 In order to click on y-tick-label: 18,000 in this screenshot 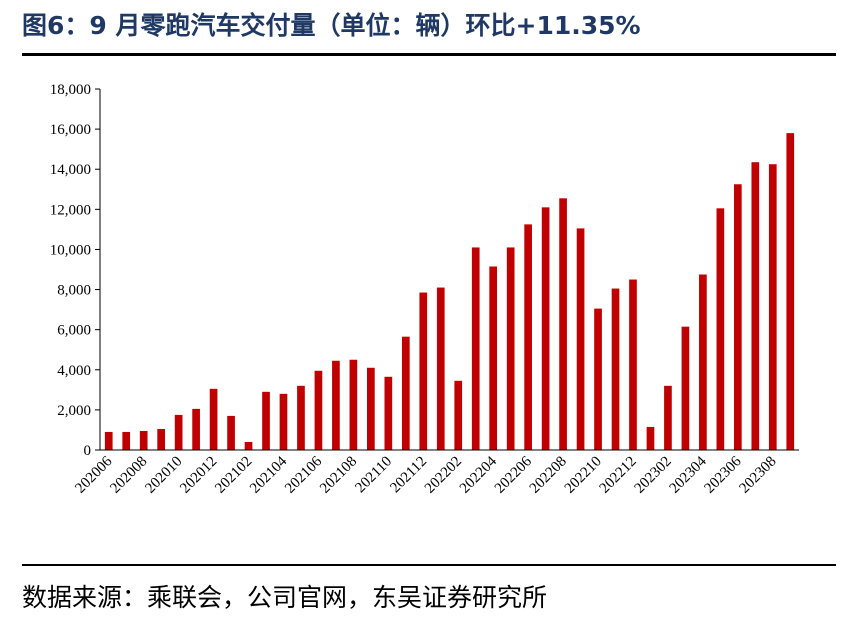, I will do `click(70, 90)`.